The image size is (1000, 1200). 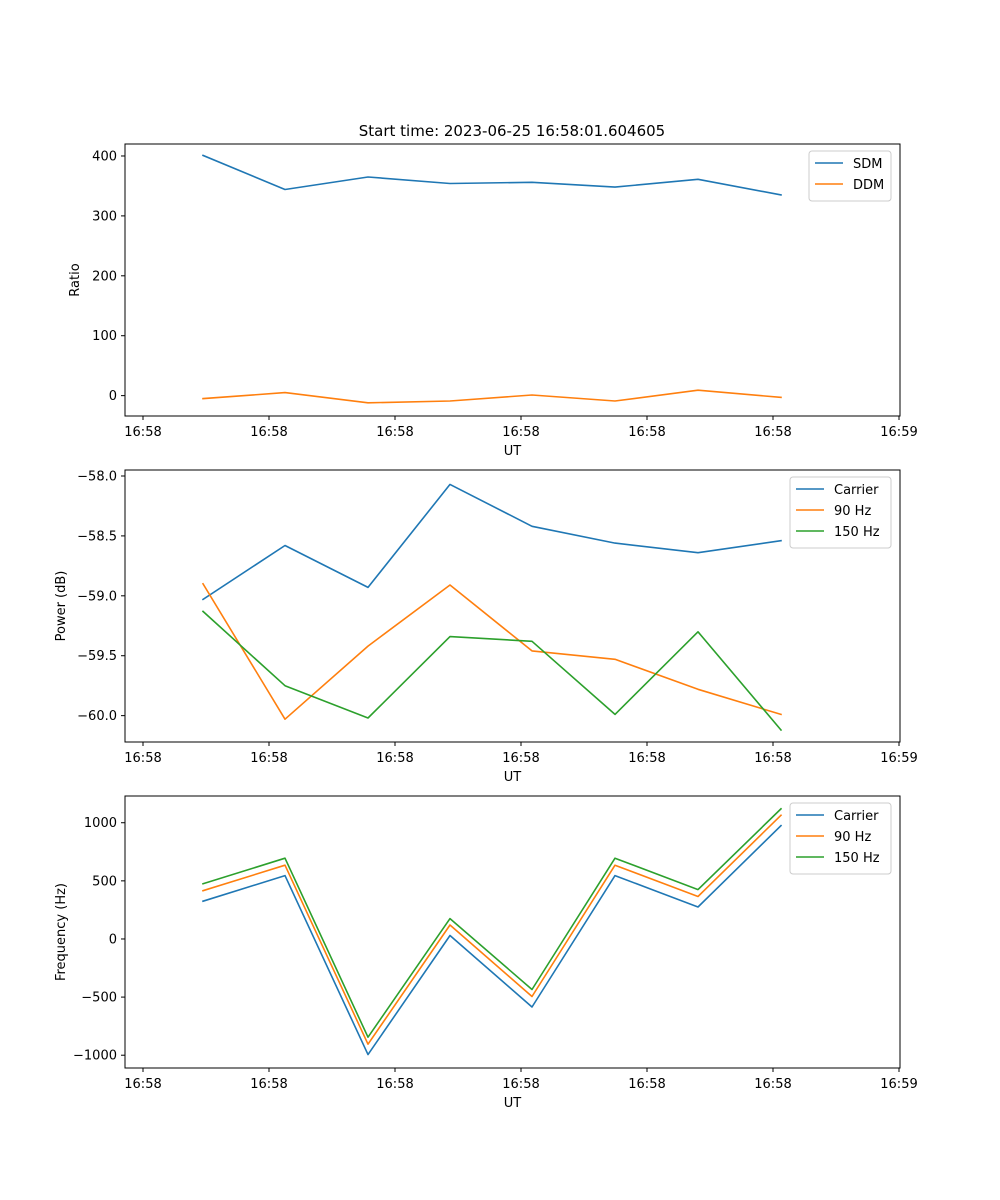 What do you see at coordinates (97, 656) in the screenshot?
I see `y-tick-label: −59.5` at bounding box center [97, 656].